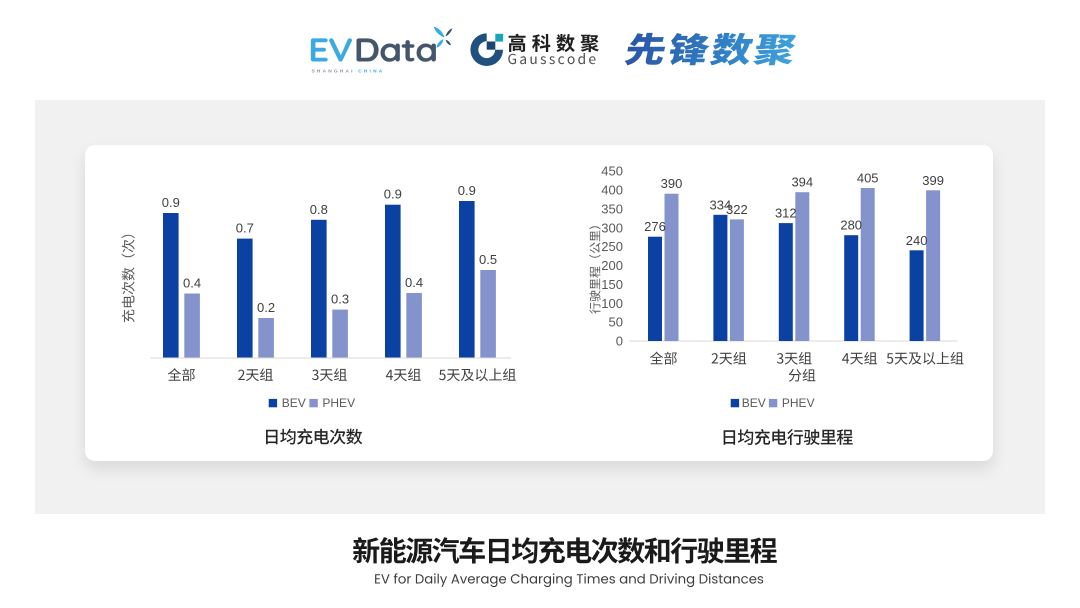  Describe the element at coordinates (612, 190) in the screenshot. I see `svg-text: 400` at that location.